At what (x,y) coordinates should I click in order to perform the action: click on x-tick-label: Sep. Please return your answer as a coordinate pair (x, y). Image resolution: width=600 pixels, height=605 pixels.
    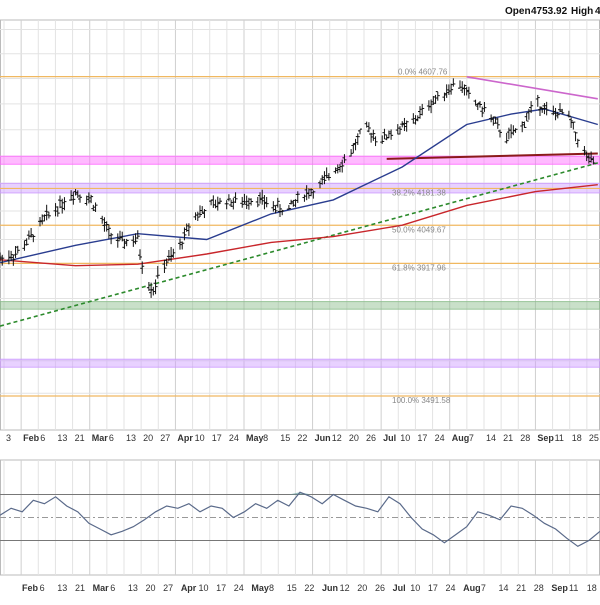
    Looking at the image, I should click on (545, 438).